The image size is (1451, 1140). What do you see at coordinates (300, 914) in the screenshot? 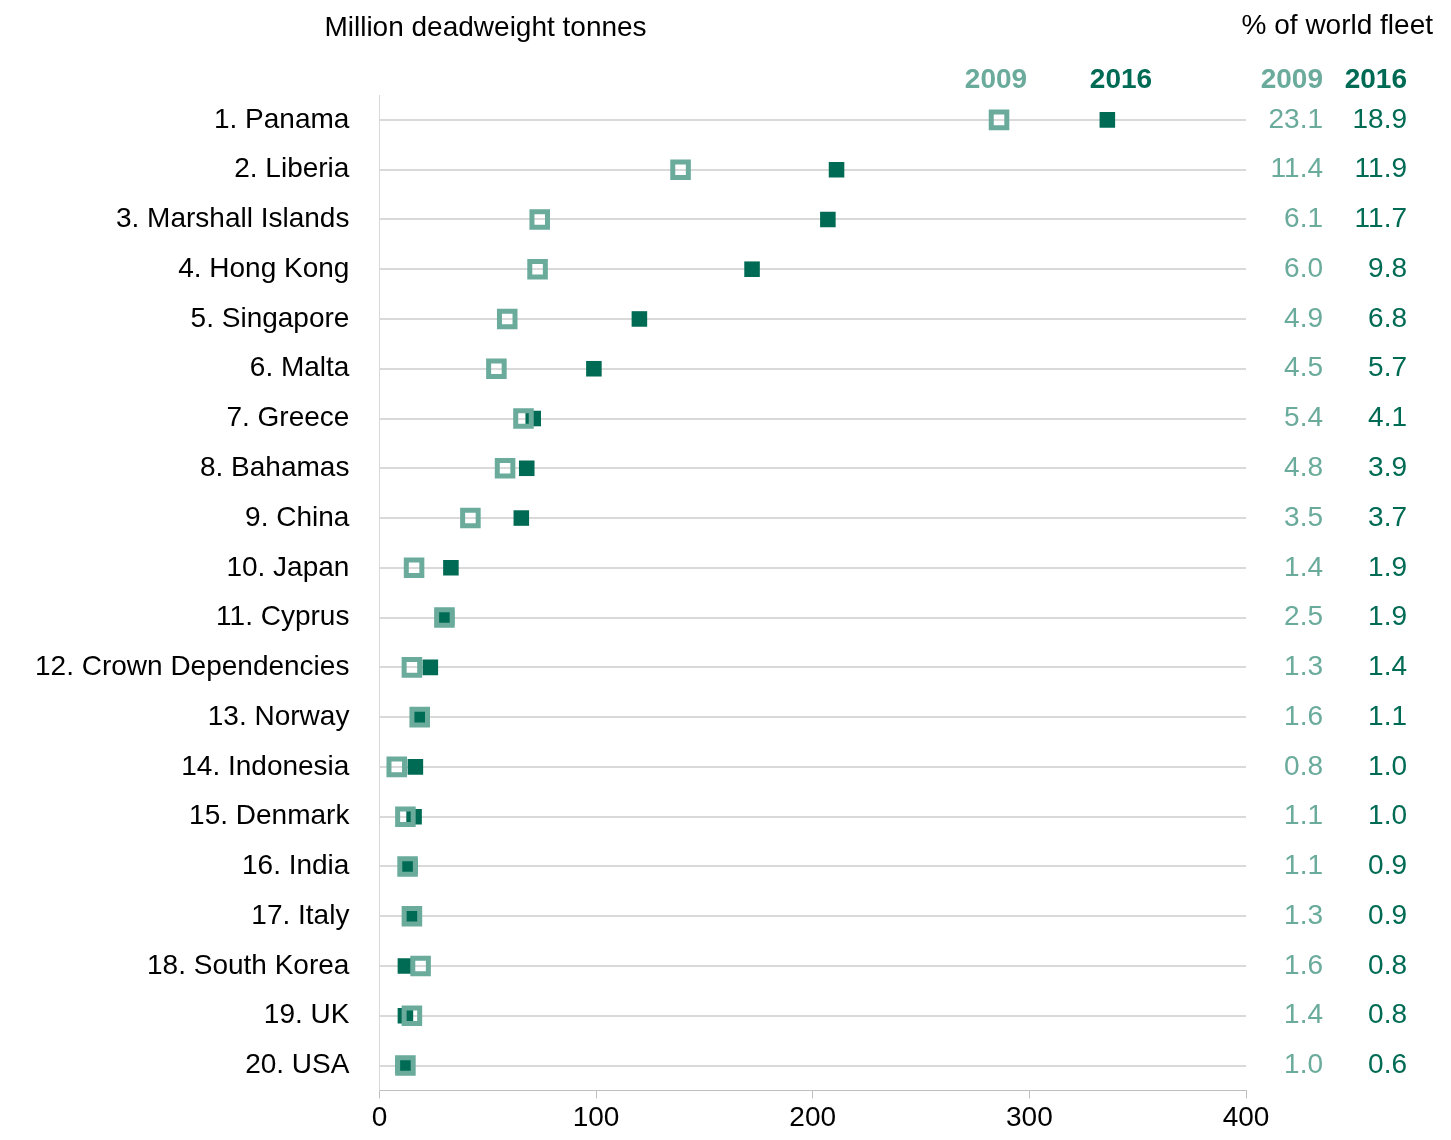
I see `y-tick-label: 17. Italy` at bounding box center [300, 914].